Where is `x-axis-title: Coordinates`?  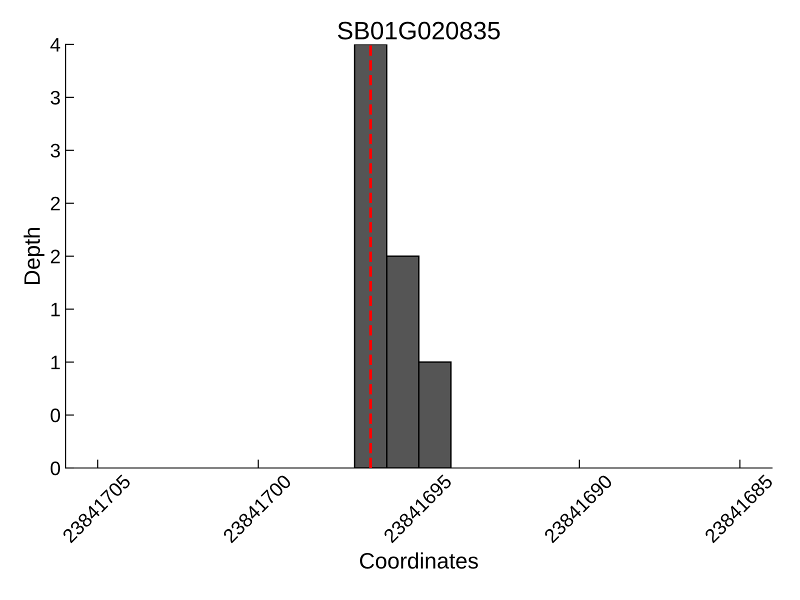
x-axis-title: Coordinates is located at coordinates (419, 560).